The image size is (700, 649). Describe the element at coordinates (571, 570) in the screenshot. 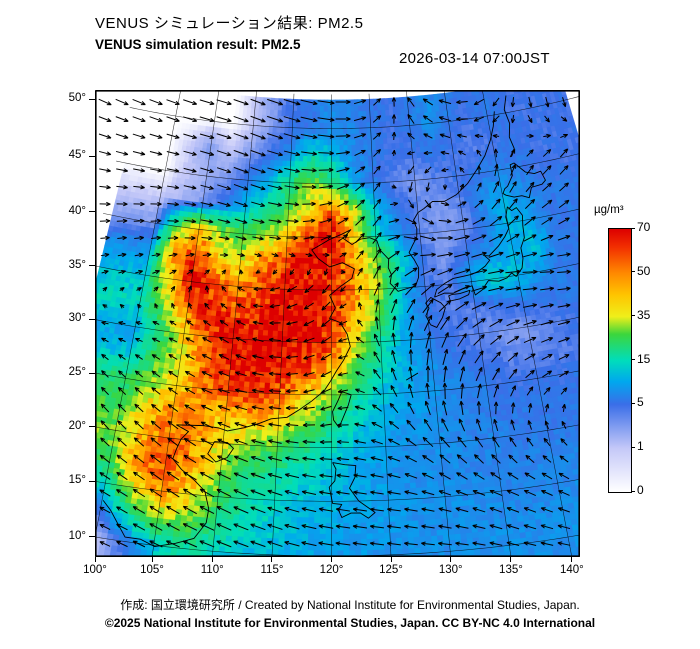

I see `lon-tick-label: 140°` at that location.